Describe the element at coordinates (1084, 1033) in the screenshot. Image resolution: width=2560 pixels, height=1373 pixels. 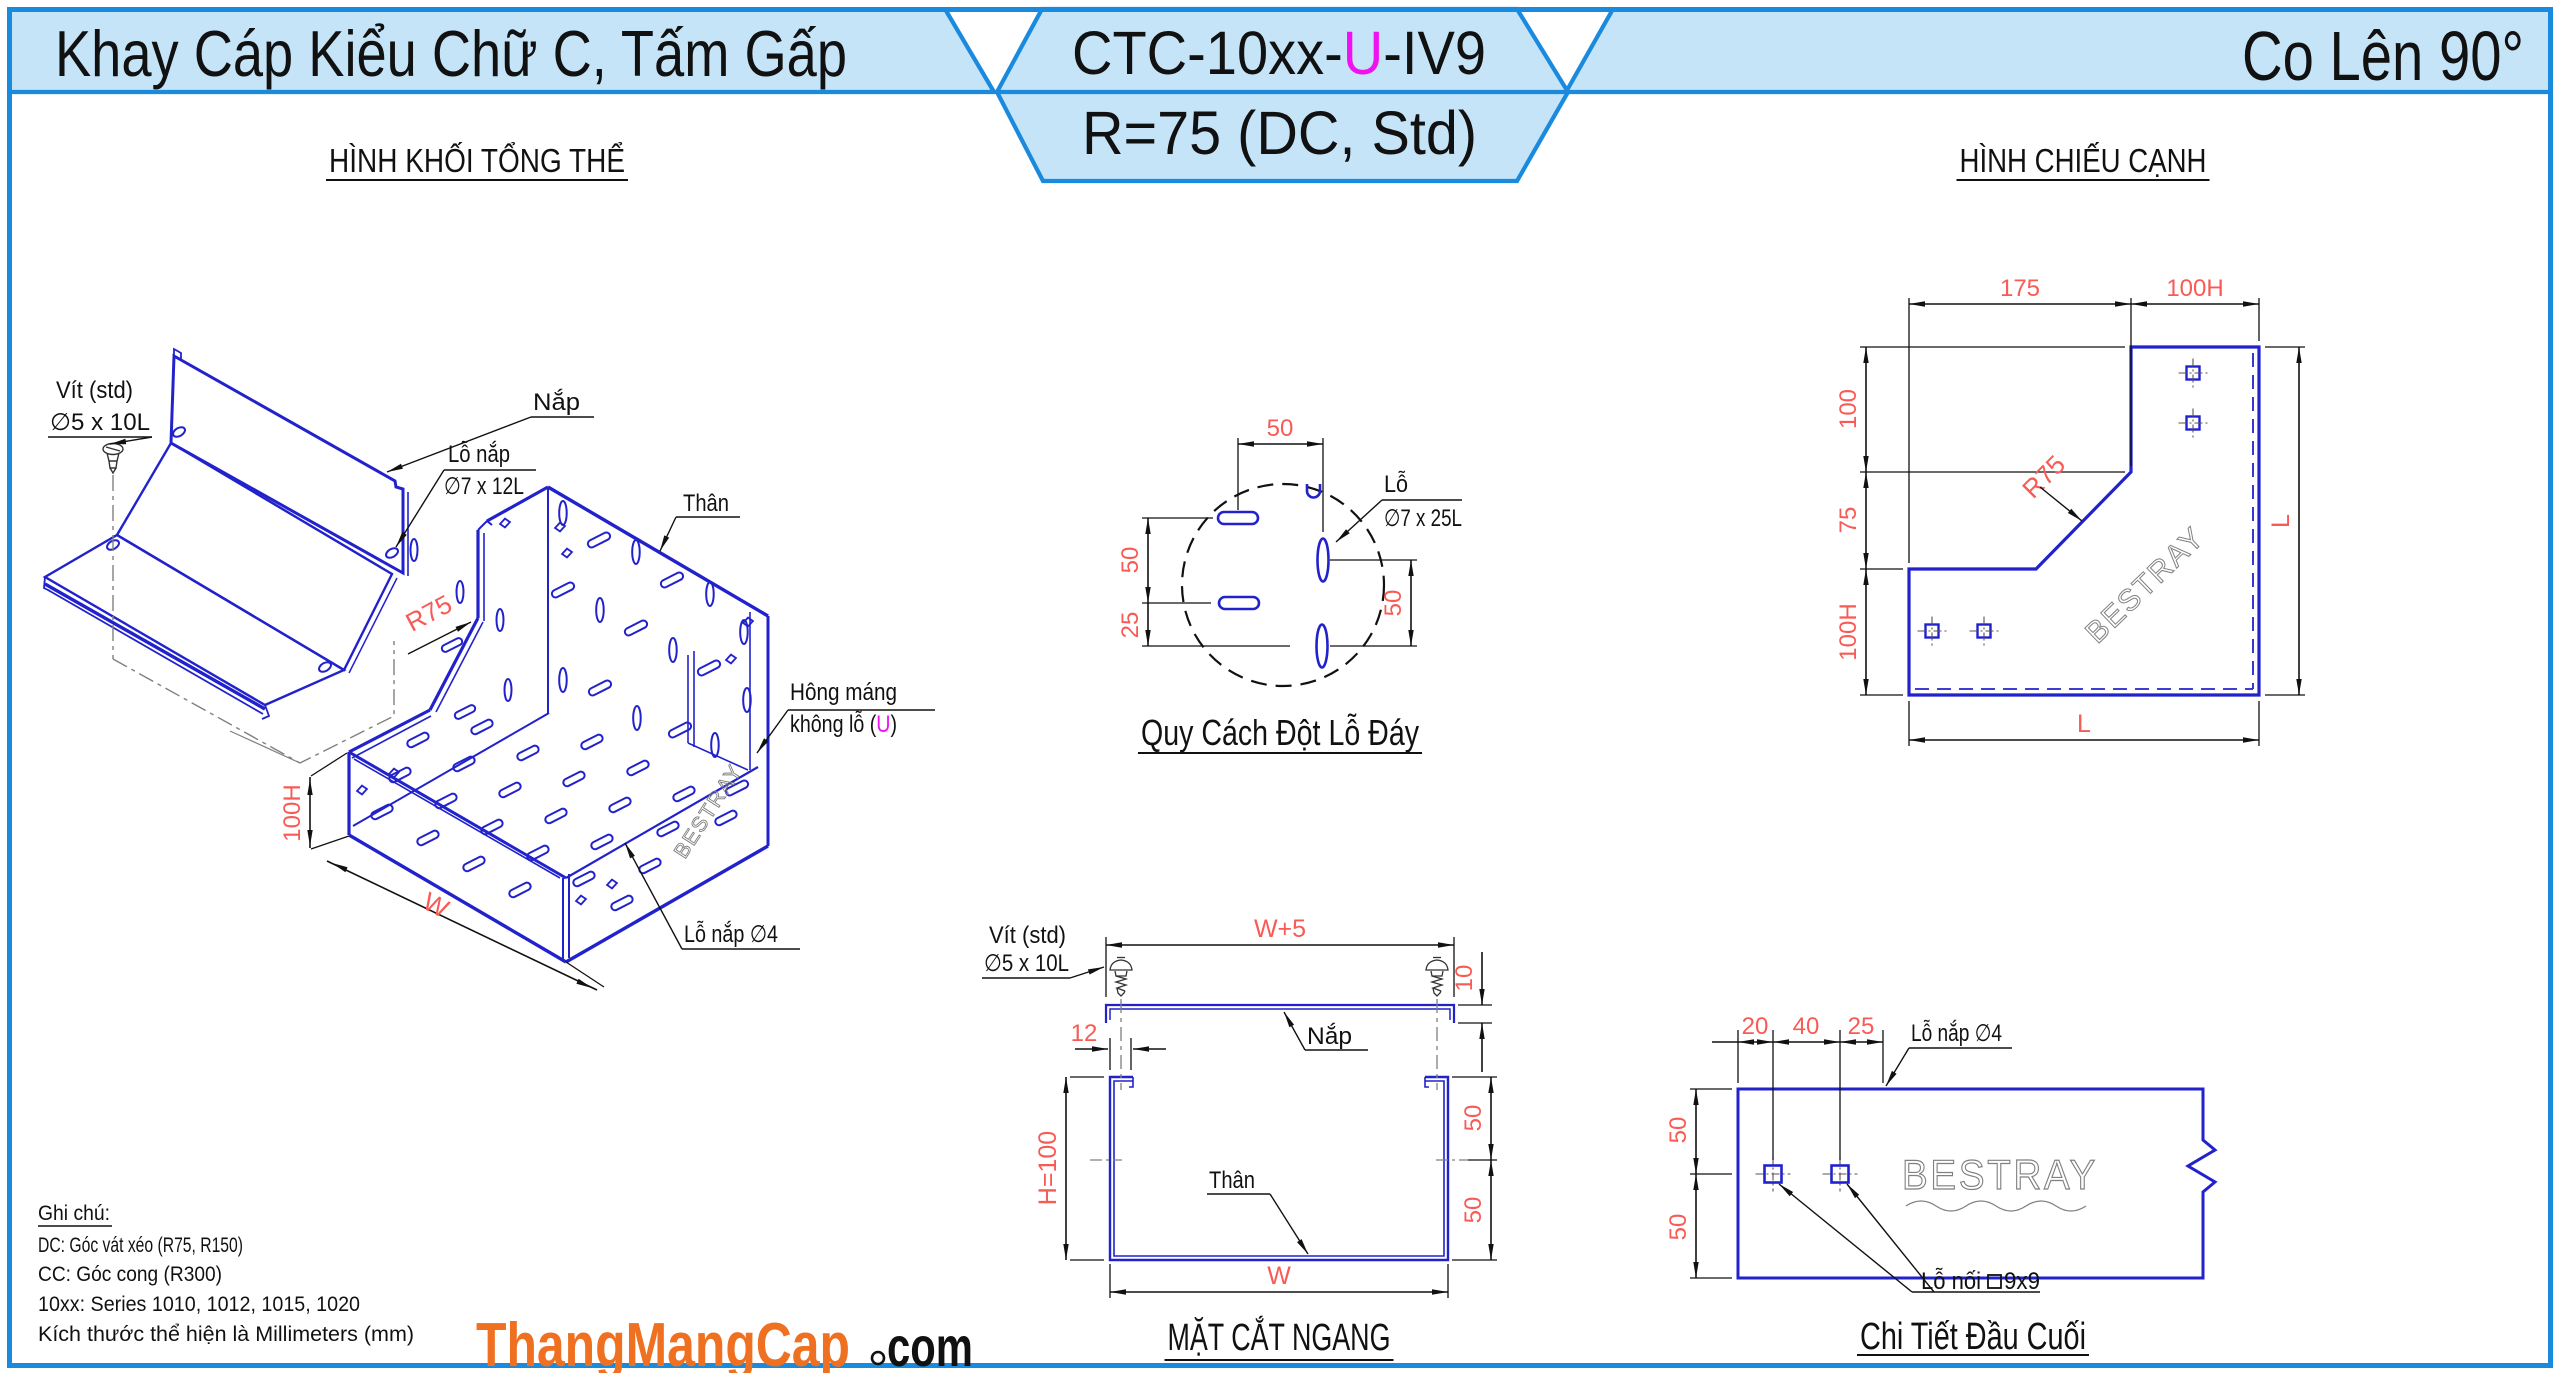
I see `svg-text: 12` at that location.